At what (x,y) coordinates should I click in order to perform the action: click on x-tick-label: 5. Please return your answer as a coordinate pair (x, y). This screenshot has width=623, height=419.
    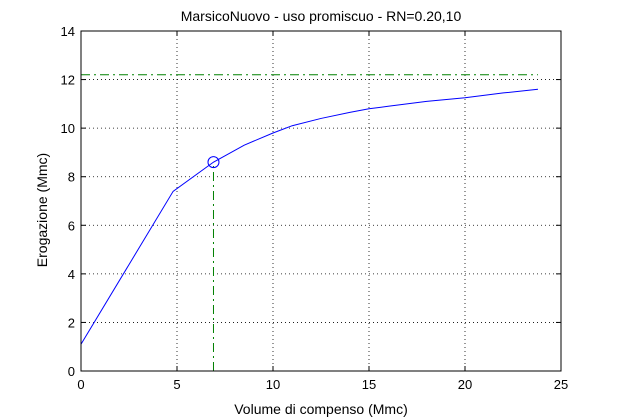
    Looking at the image, I should click on (176, 384).